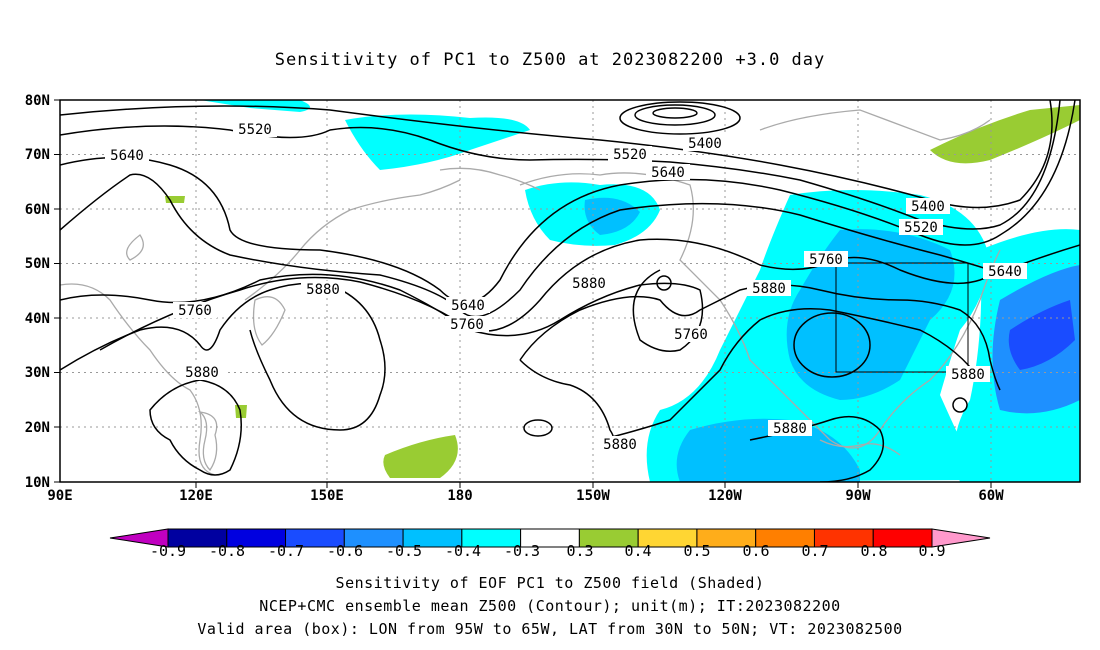 Image resolution: width=1100 pixels, height=650 pixels. Describe the element at coordinates (525, 493) in the screenshot. I see `lon-axis: 90E 120E 150E 180 150W 120W 90W 60W` at that location.